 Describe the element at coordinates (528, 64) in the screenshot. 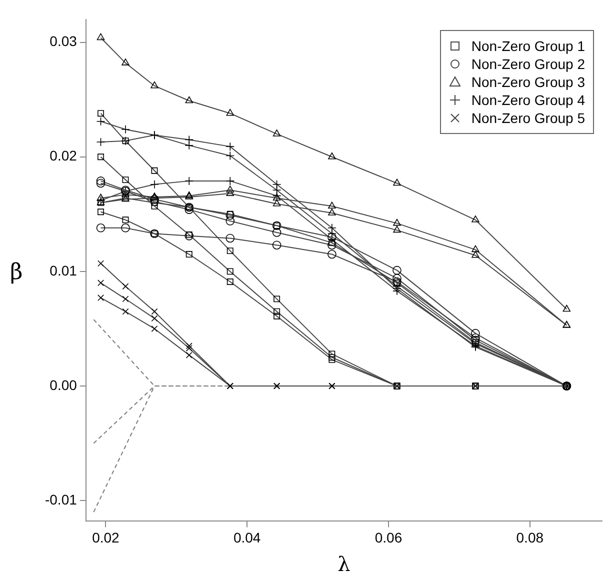

I see `legend-label: Non-Zero Group 2` at that location.